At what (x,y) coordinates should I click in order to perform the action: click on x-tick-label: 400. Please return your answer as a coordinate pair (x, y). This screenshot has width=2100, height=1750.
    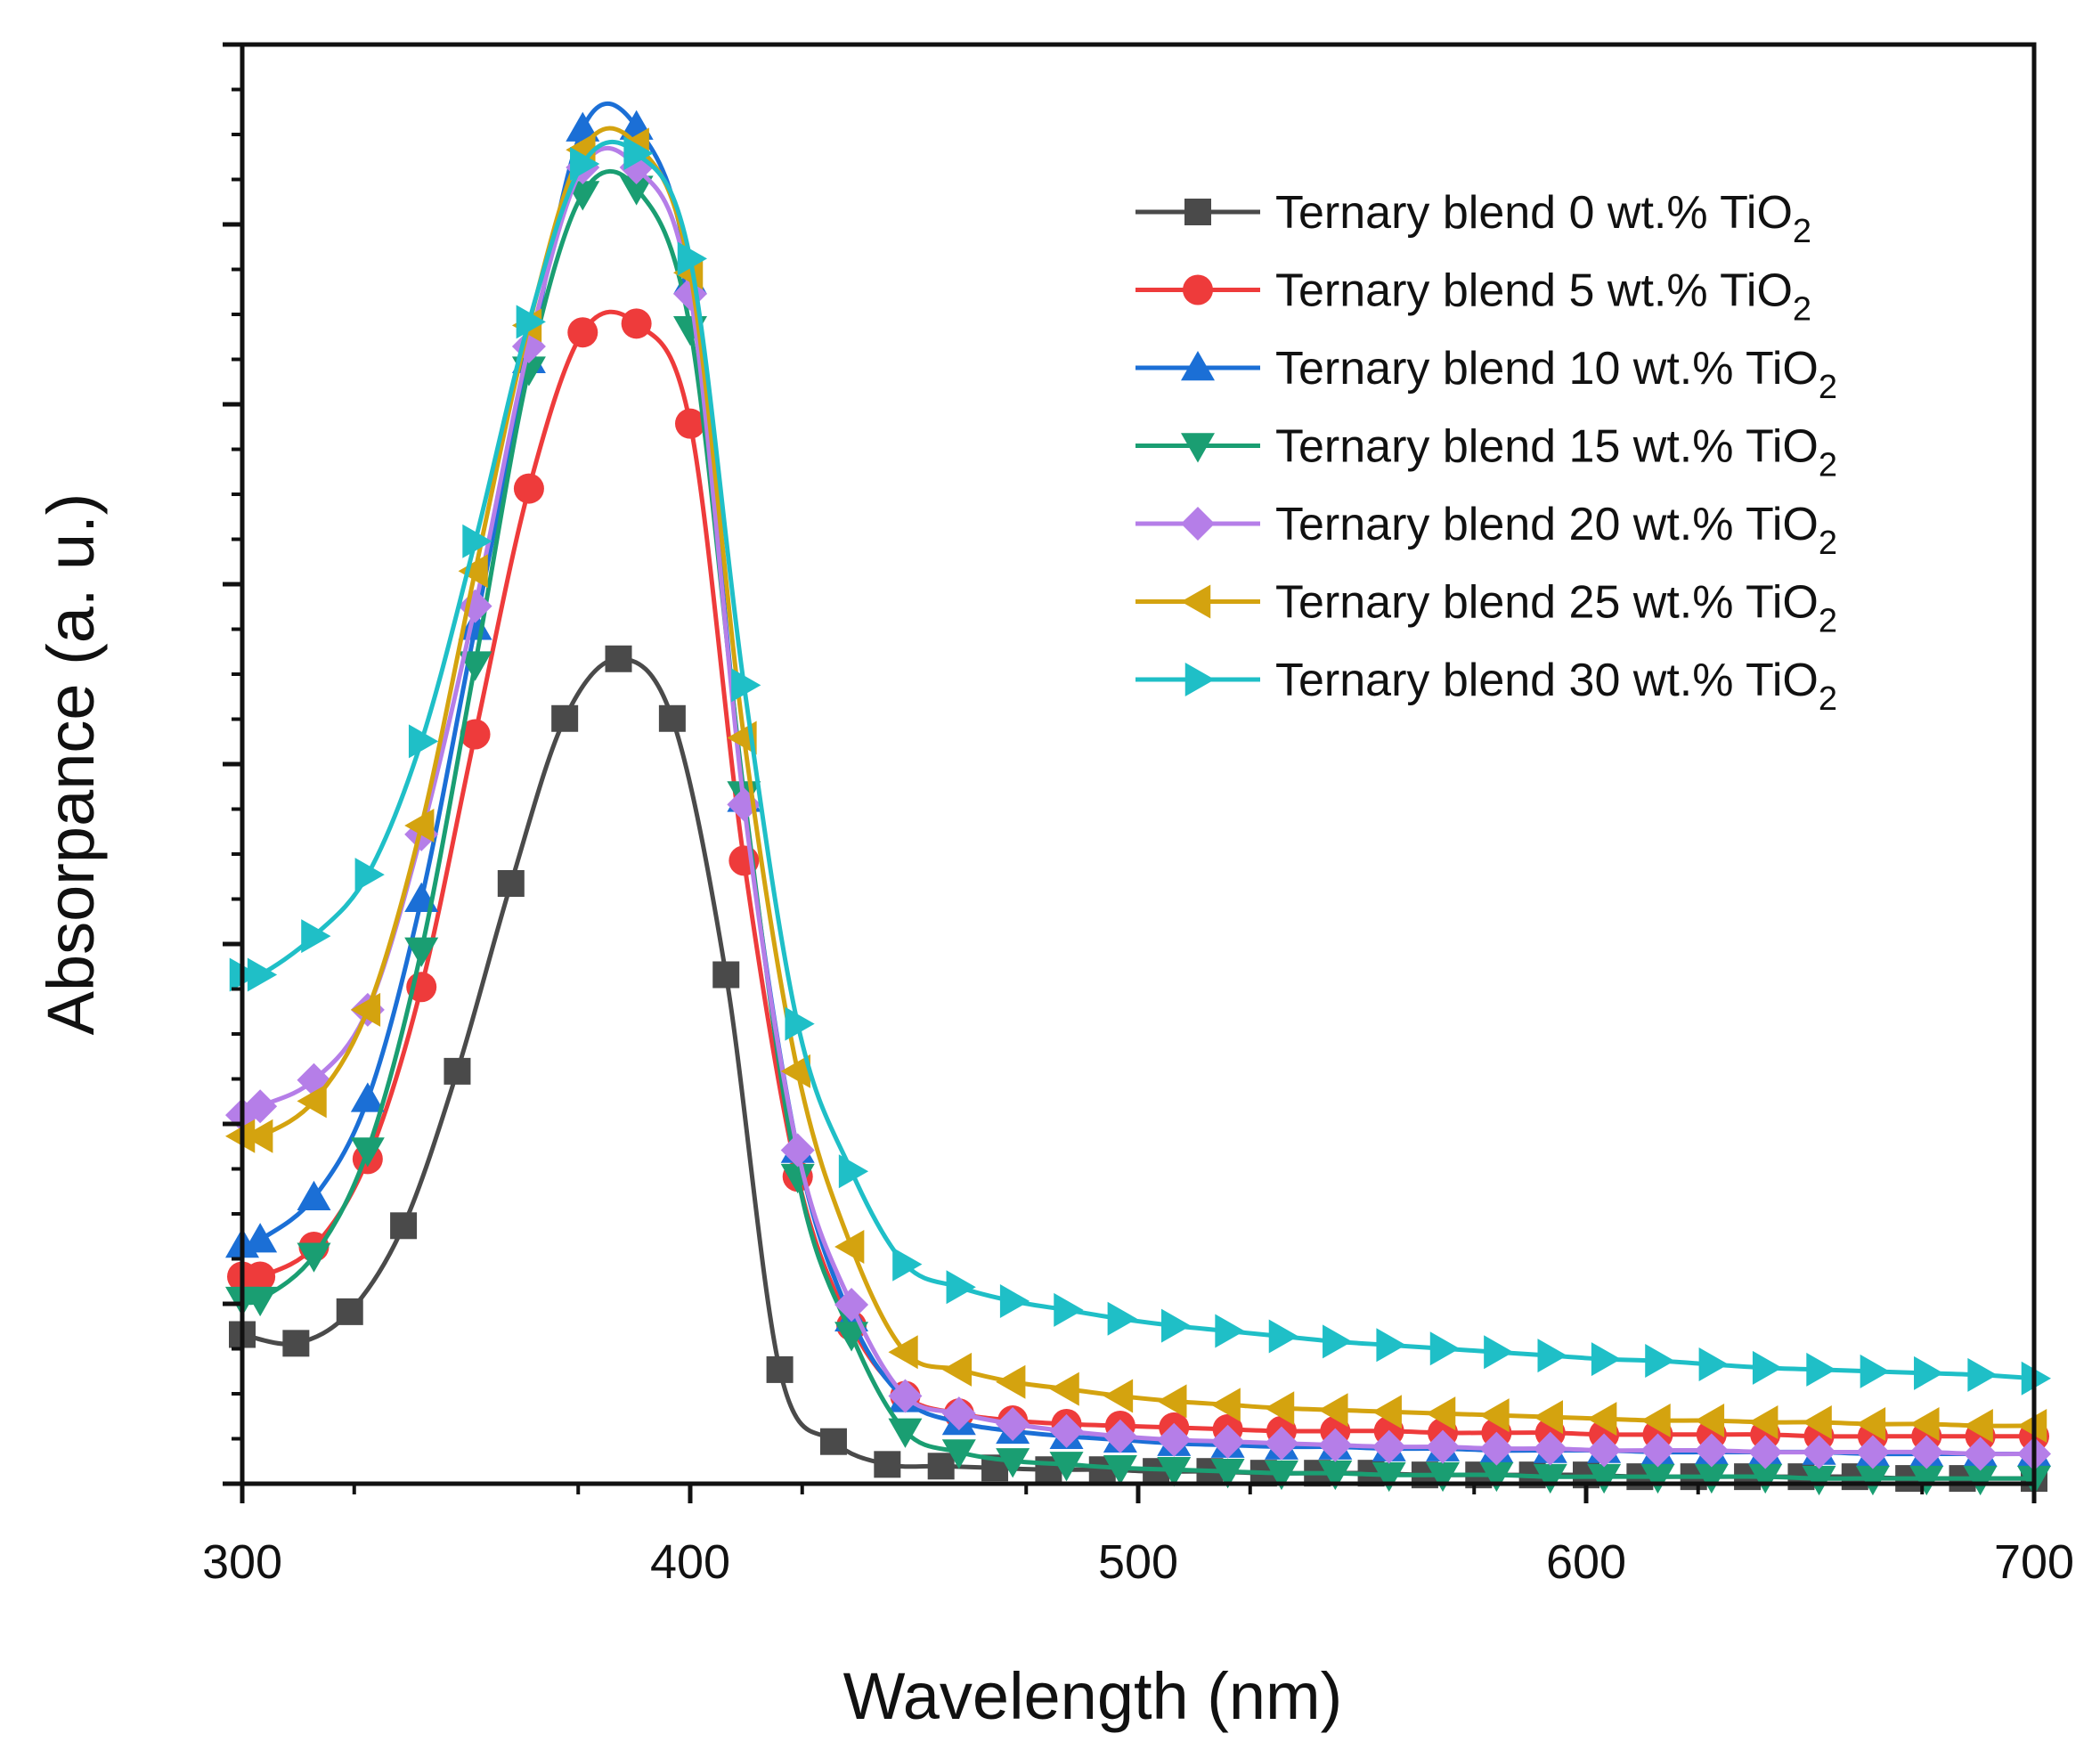
    Looking at the image, I should click on (690, 1562).